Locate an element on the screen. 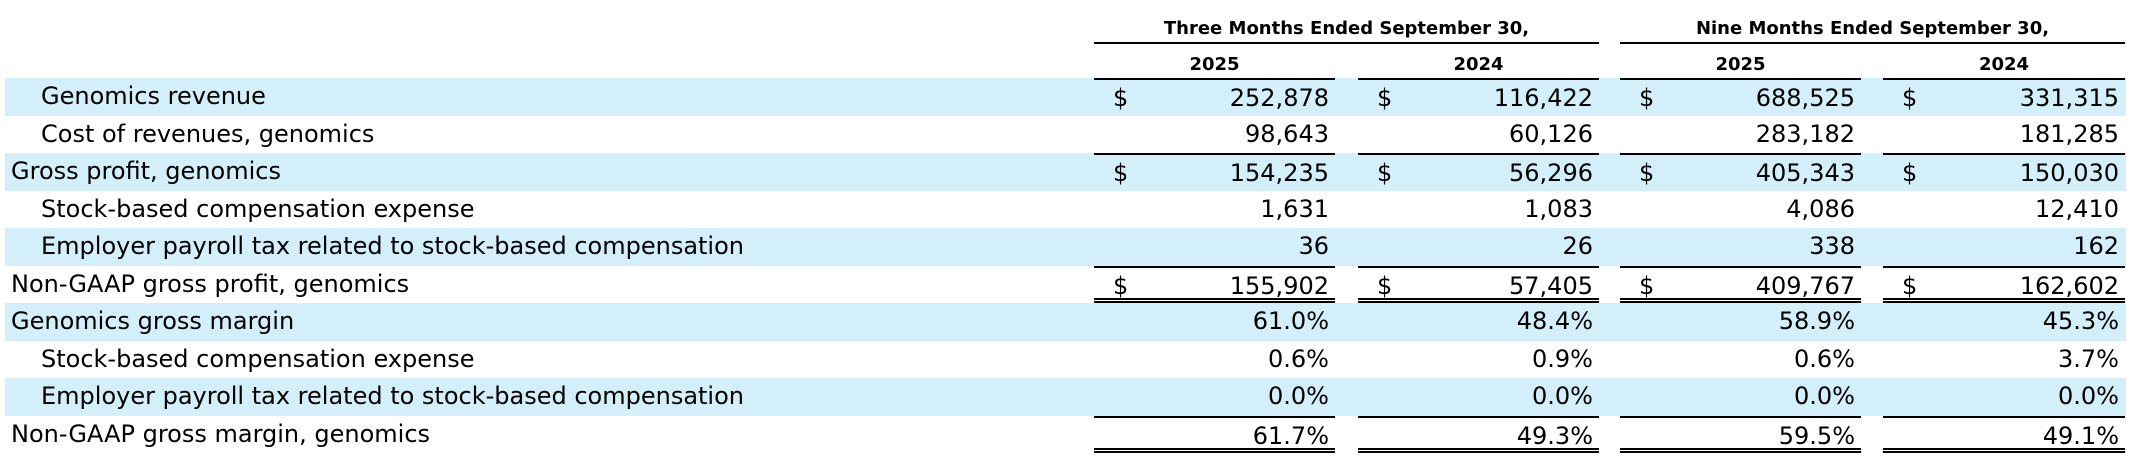 This screenshot has width=2131, height=464. table-cell: $162,602 is located at coordinates (2004, 284).